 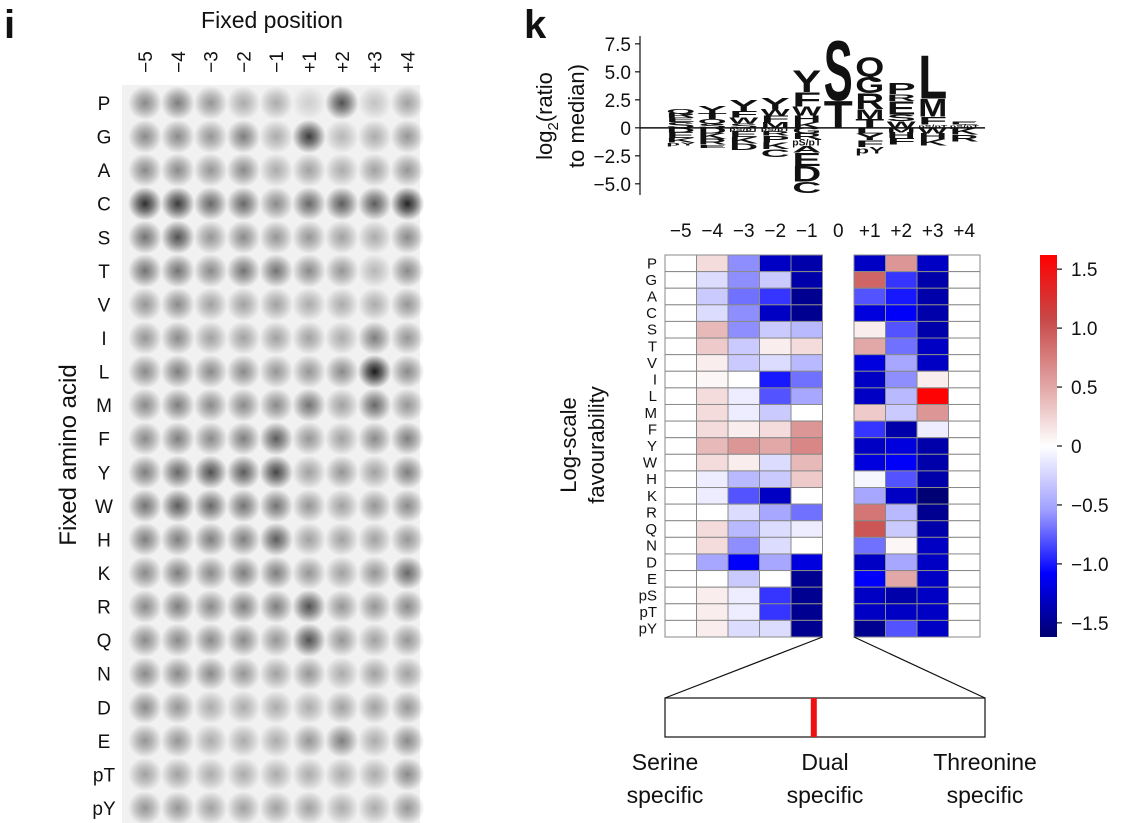 What do you see at coordinates (104, 641) in the screenshot?
I see `row-label: Q` at bounding box center [104, 641].